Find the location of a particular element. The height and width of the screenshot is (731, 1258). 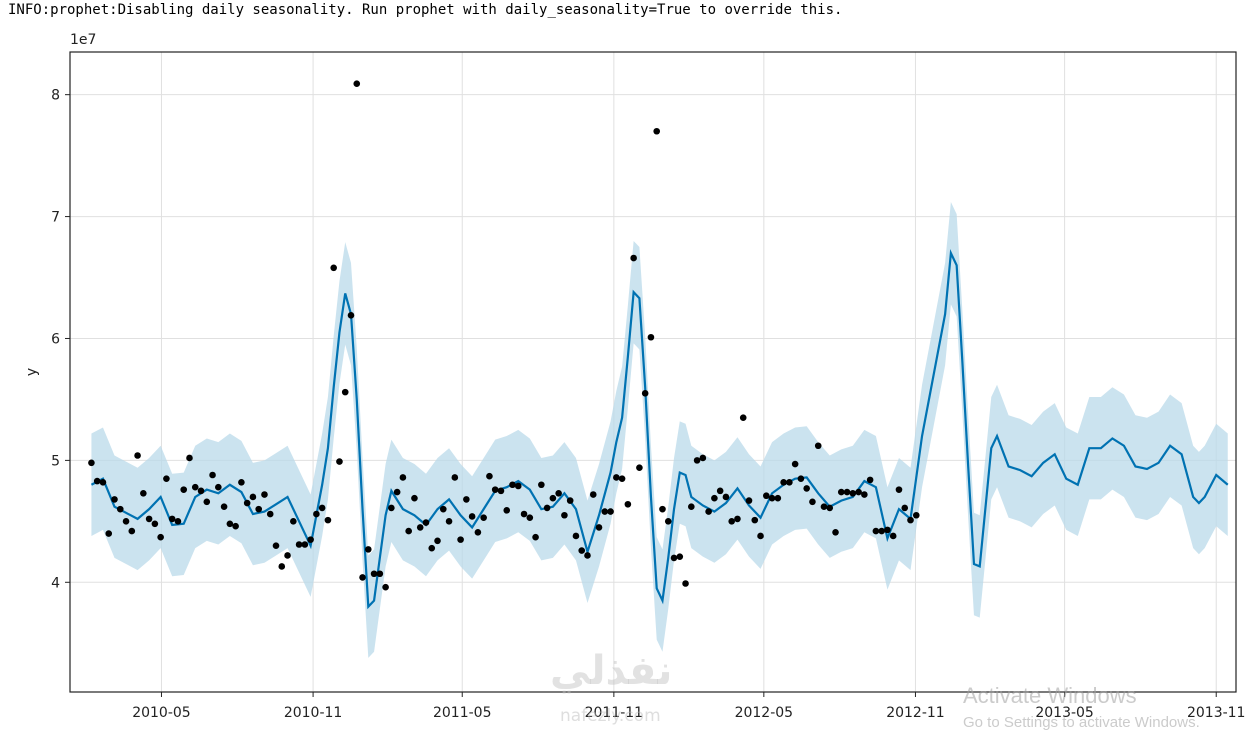

x-tick-label: 2012-05 is located at coordinates (764, 713).